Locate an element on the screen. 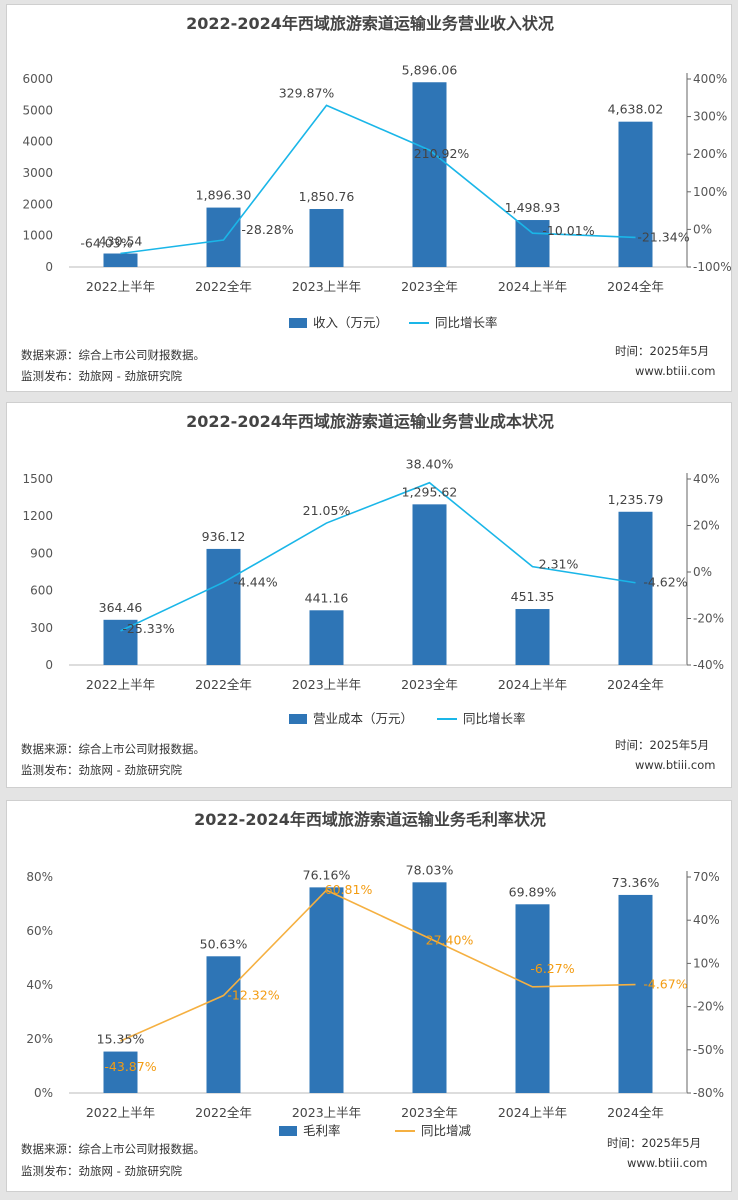  y2-tick-label: -100% is located at coordinates (712, 267).